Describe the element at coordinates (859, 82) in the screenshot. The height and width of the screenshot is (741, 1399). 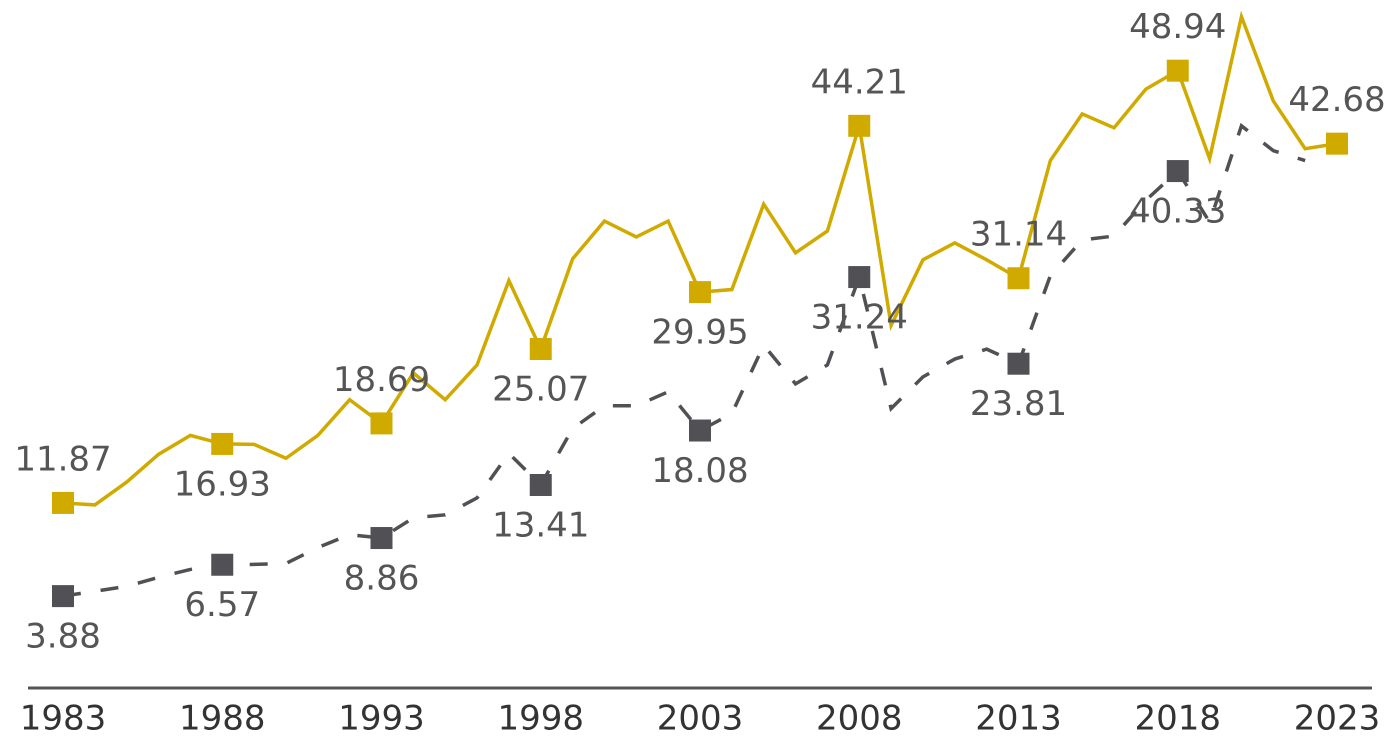
I see `data-label: 44.21` at that location.